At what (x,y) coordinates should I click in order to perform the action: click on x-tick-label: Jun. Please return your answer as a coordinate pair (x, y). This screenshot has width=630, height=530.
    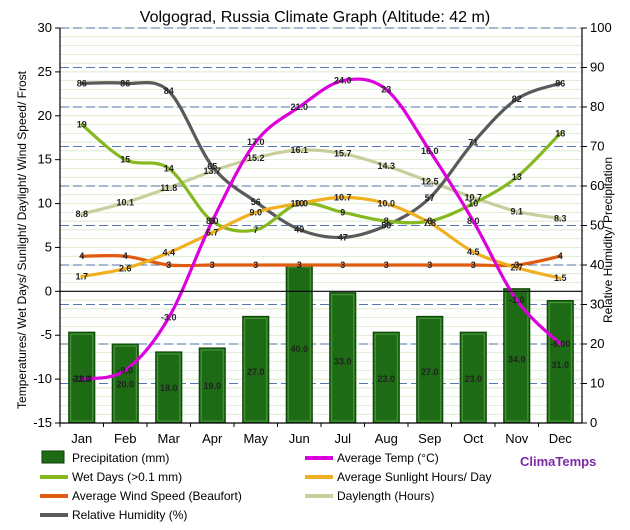
    Looking at the image, I should click on (299, 438).